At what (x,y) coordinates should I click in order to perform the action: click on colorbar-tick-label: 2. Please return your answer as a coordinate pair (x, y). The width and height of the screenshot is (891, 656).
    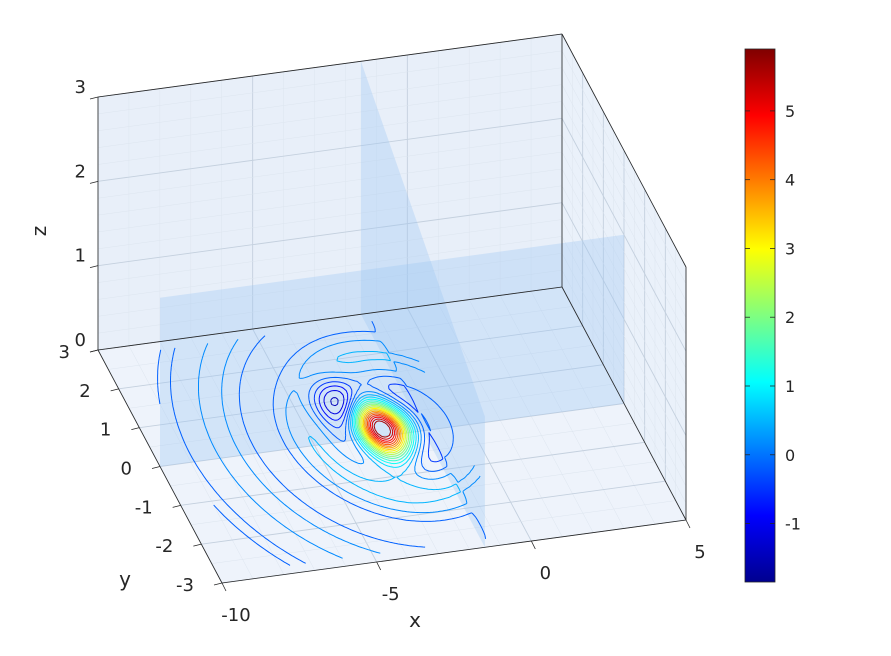
    Looking at the image, I should click on (790, 317).